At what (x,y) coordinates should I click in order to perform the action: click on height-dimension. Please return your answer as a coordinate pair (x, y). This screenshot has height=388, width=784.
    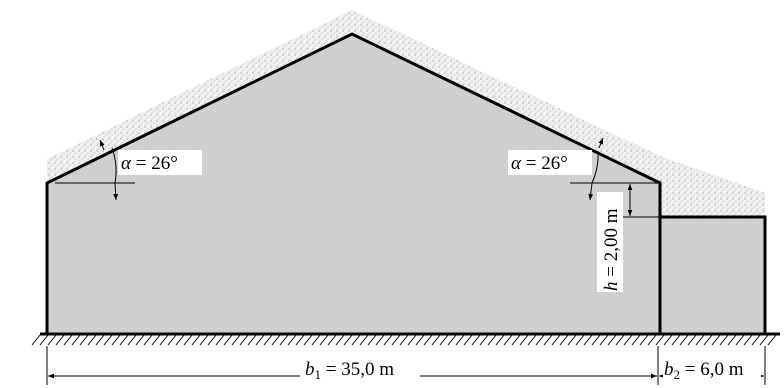
    Looking at the image, I should click on (640, 200).